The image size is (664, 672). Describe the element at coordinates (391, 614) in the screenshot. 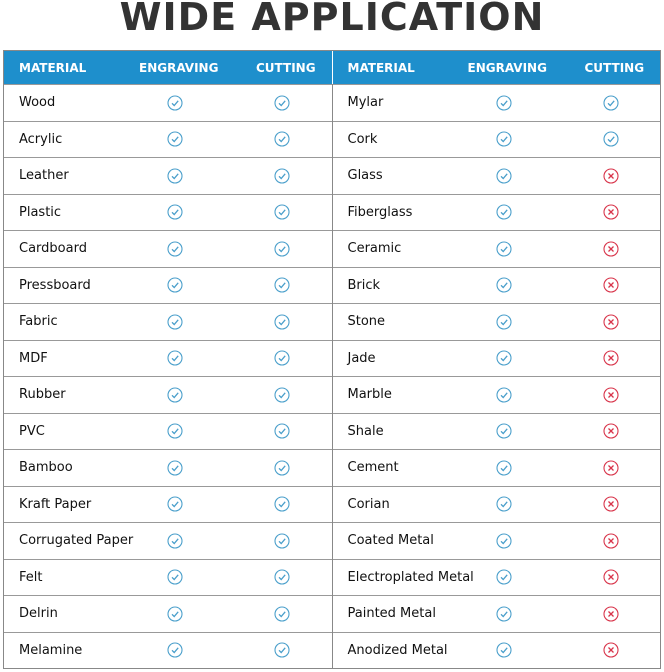

I see `material-name: Painted Metal` at that location.